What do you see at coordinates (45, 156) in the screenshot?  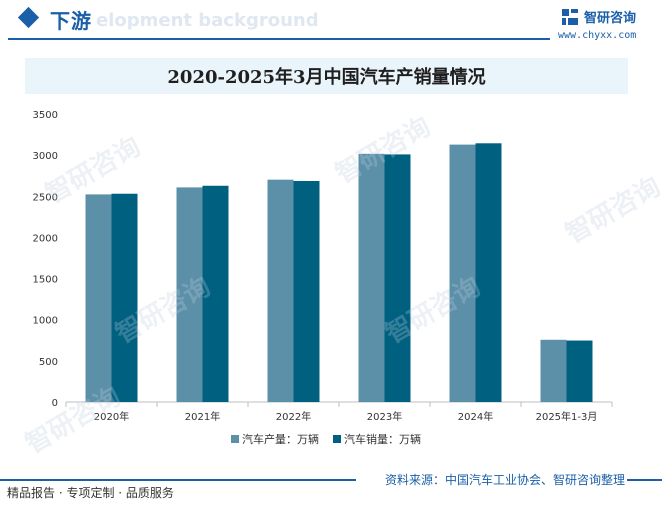 I see `y-tick-label: 3000` at bounding box center [45, 156].